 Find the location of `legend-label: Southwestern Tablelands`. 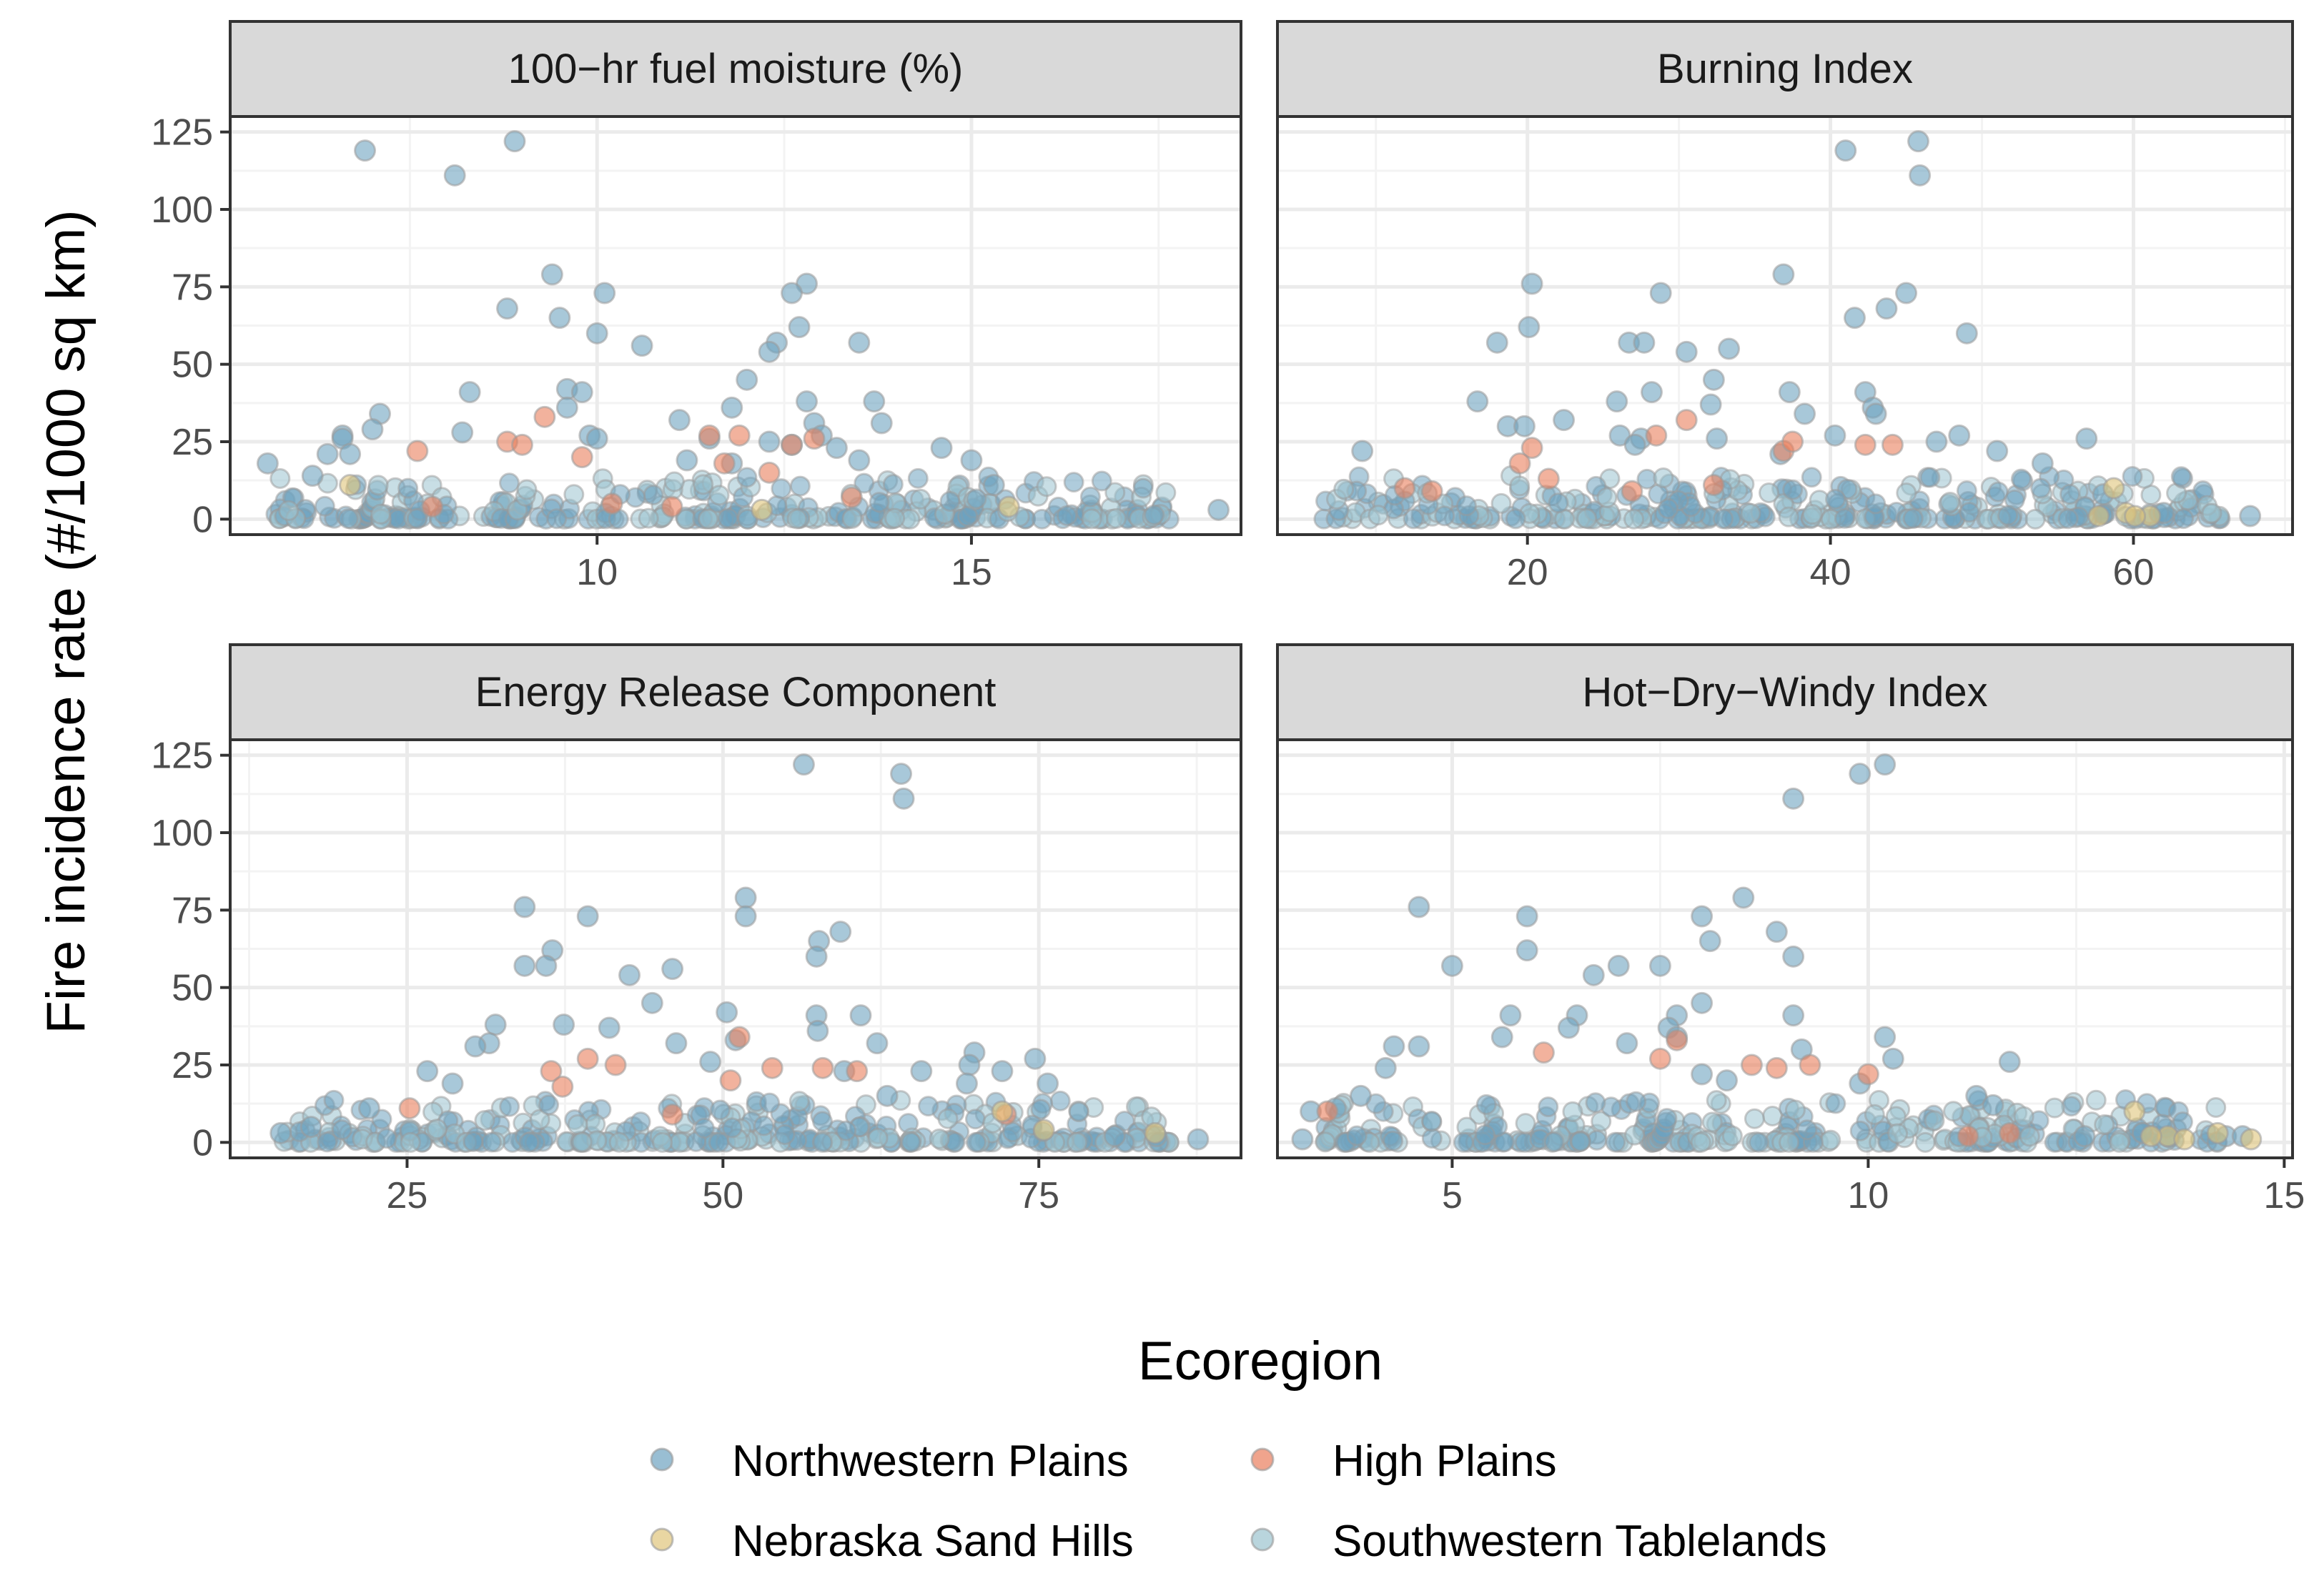

legend-label: Southwestern Tablelands is located at coordinates (1579, 1541).